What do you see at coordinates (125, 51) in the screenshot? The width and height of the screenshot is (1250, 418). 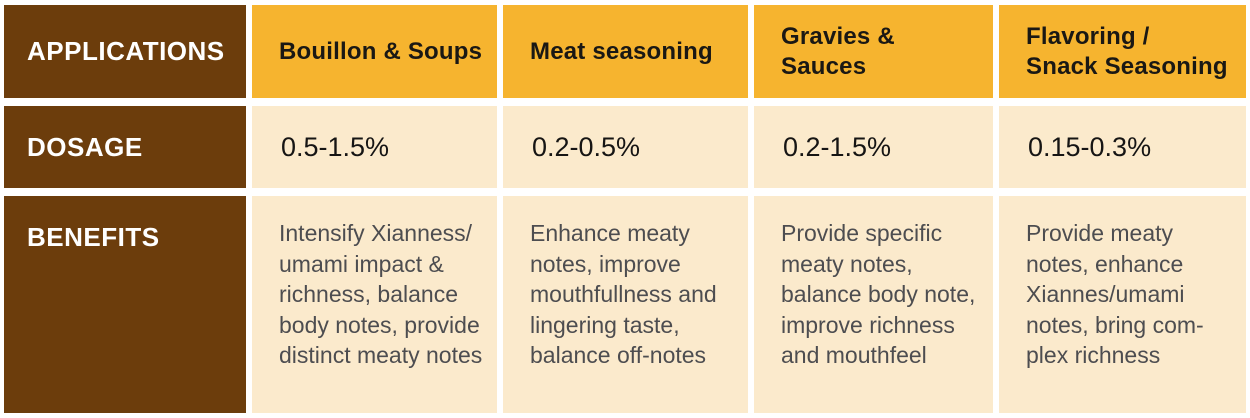 I see `row-header-applications: APPLICATIONS` at bounding box center [125, 51].